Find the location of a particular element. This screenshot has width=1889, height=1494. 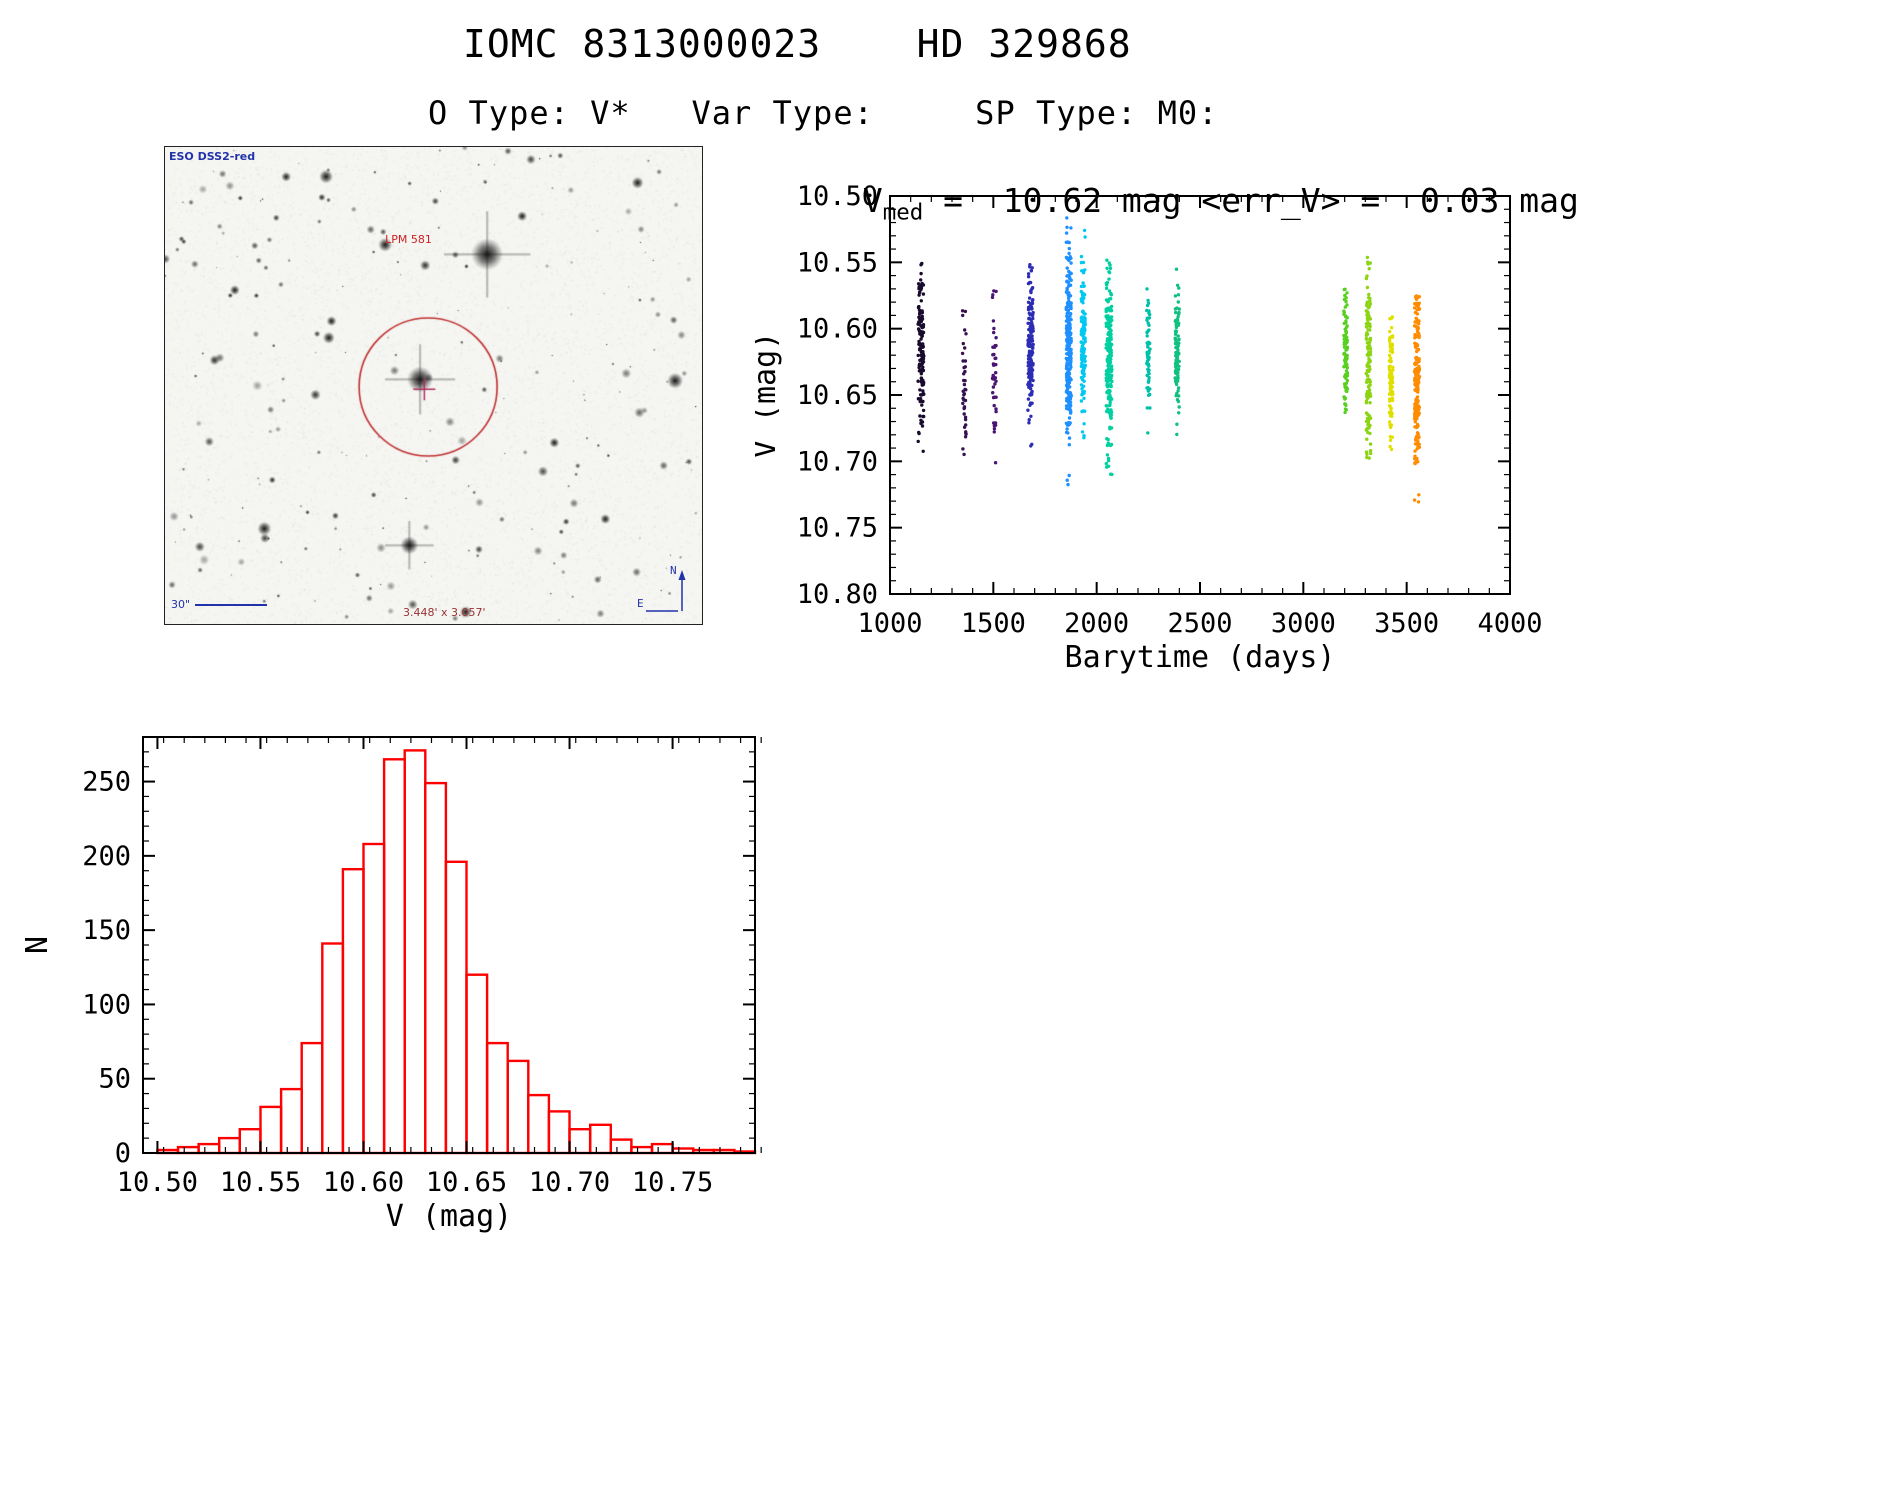

page-subtitle: O Type: V* Var Type: SP Type: M0: is located at coordinates (823, 113).